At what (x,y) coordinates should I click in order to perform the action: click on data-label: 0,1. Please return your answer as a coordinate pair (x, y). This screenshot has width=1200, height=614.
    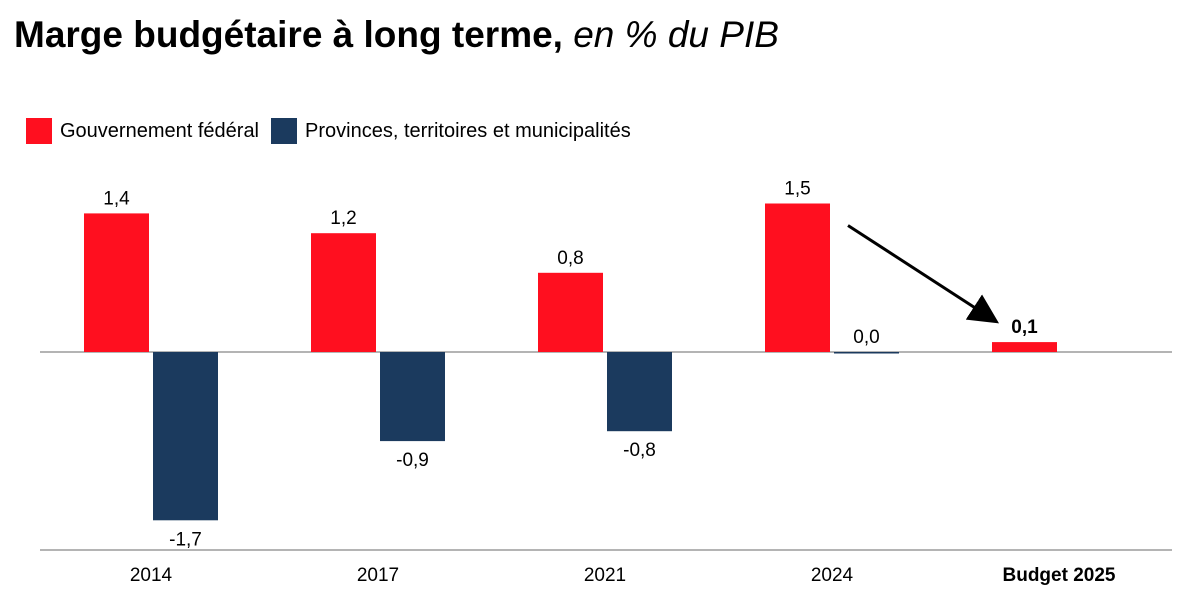
    Looking at the image, I should click on (1024, 327).